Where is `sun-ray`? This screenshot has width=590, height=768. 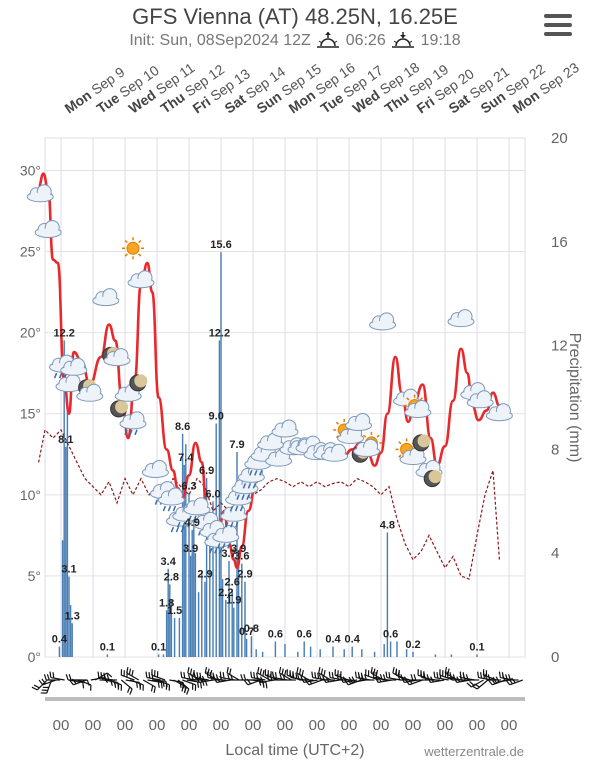
sun-ray is located at coordinates (337, 437).